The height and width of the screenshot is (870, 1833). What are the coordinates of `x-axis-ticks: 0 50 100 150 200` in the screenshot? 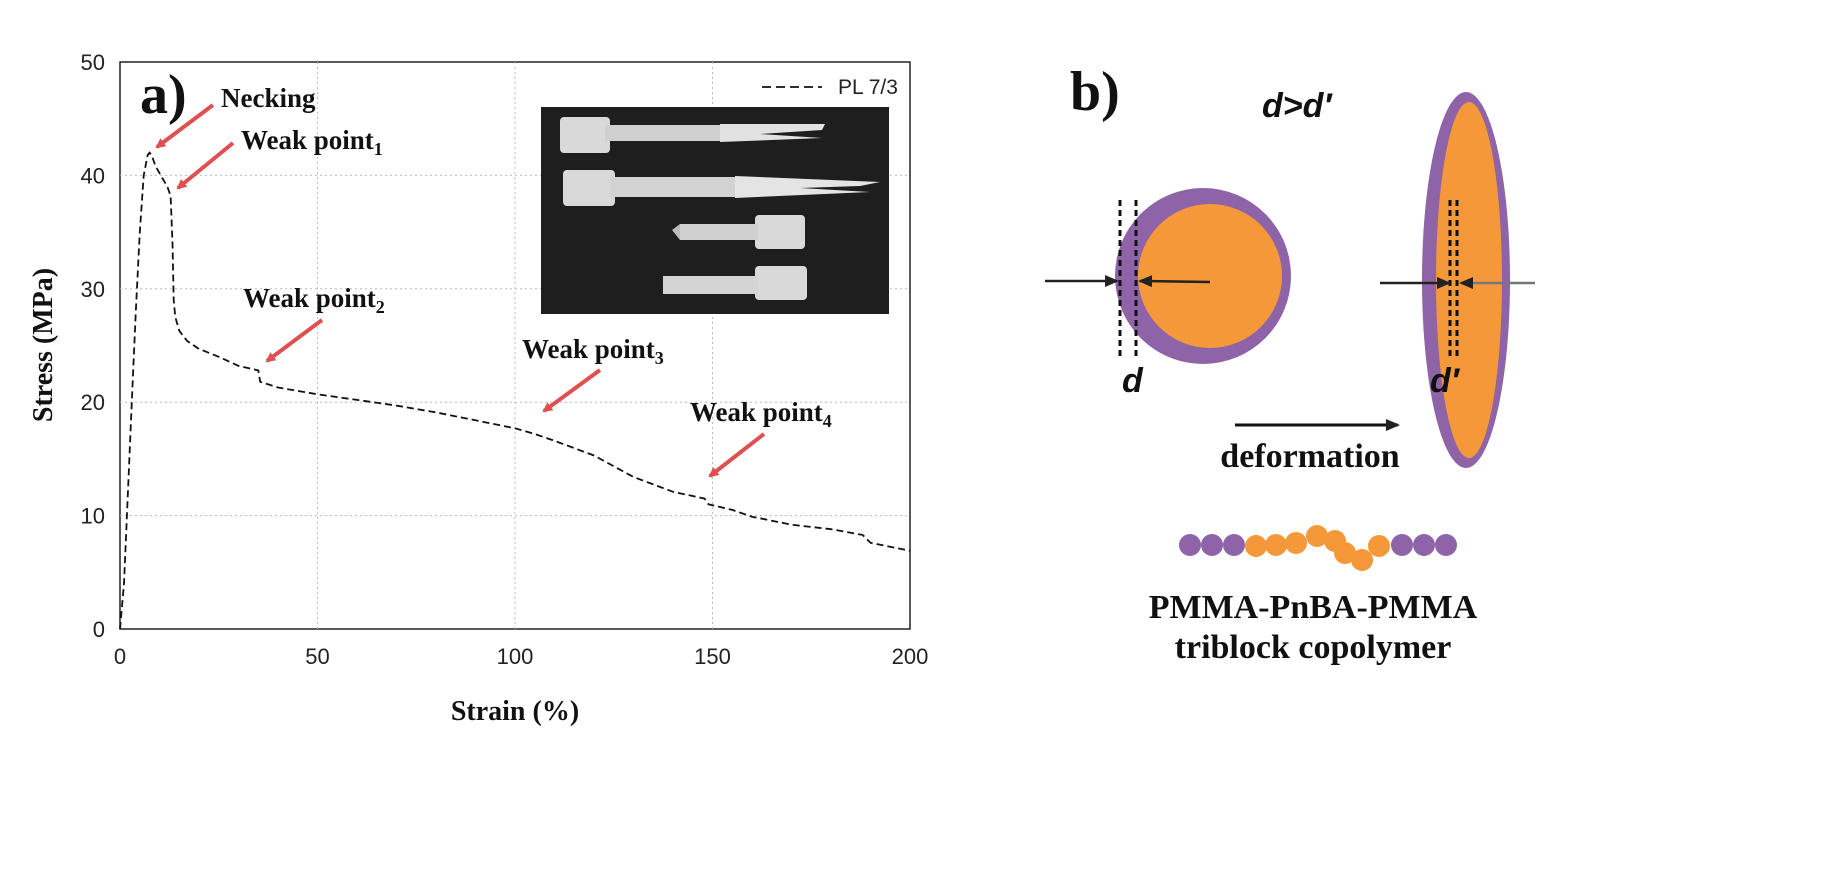 It's located at (521, 656).